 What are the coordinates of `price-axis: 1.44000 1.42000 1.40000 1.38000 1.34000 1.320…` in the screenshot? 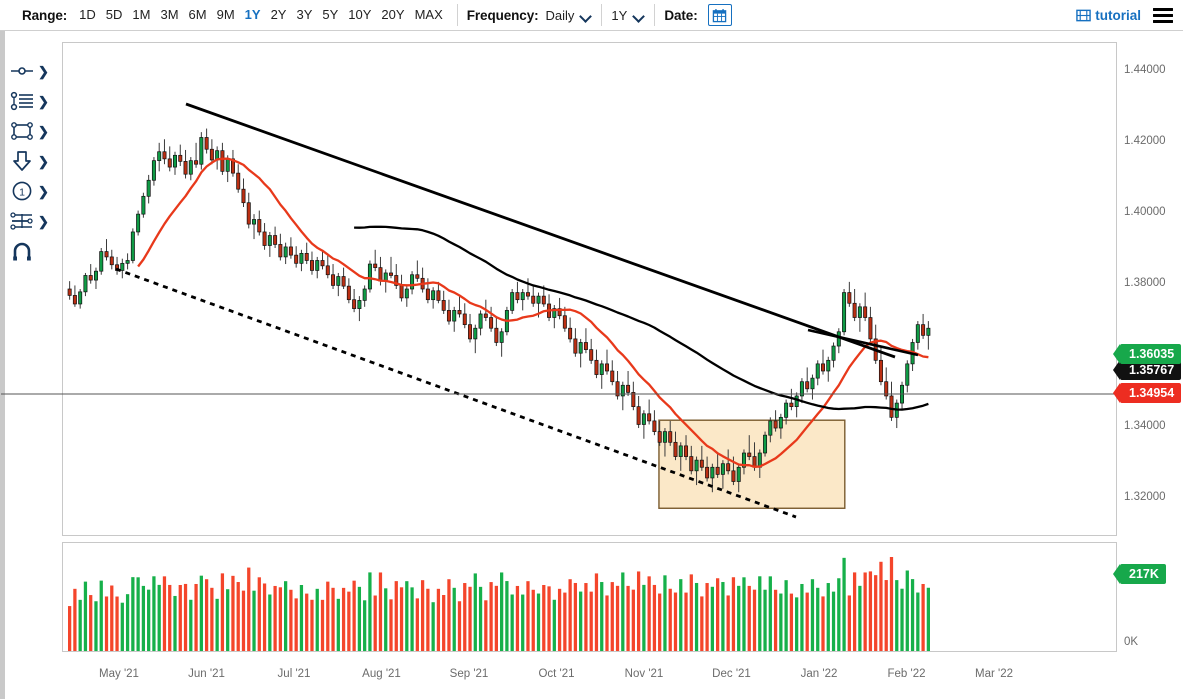 It's located at (1148, 289).